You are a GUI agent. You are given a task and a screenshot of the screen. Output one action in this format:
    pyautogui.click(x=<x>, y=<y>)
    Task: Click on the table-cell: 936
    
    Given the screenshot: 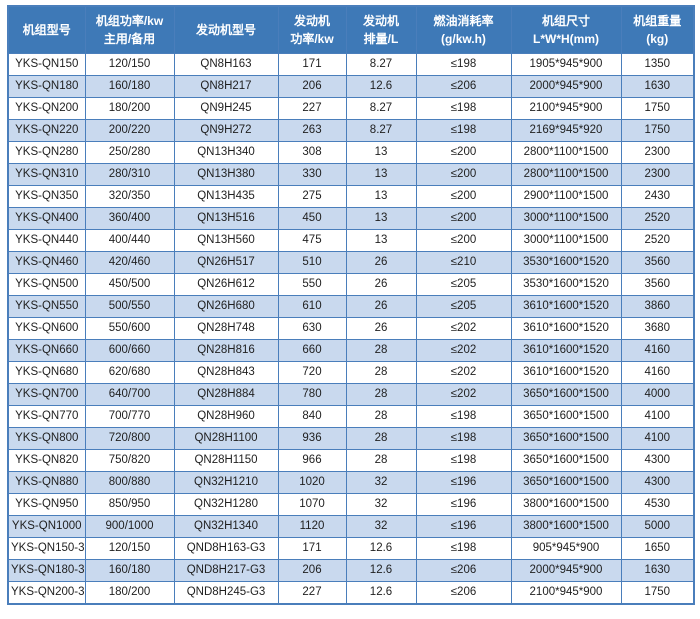 What is the action you would take?
    pyautogui.click(x=312, y=438)
    